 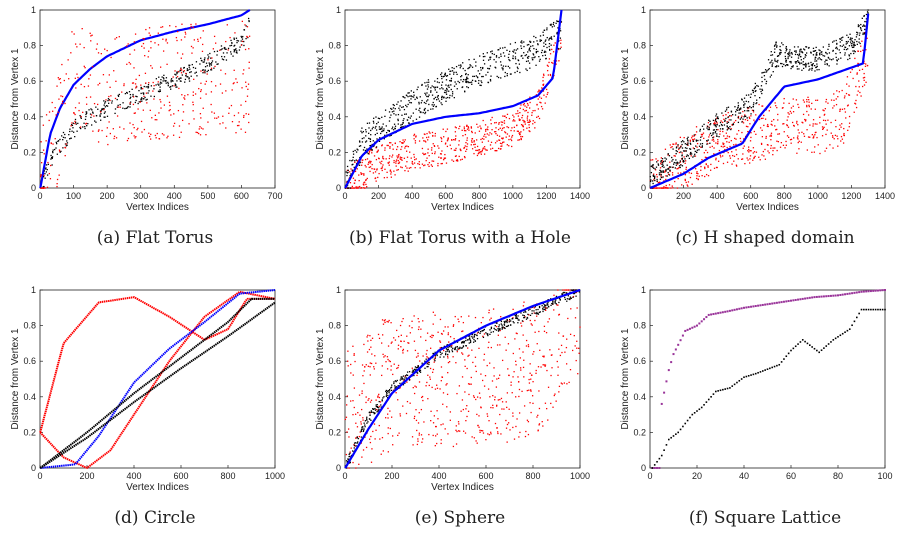 What do you see at coordinates (661, 455) in the screenshot?
I see `lattice-black-point` at bounding box center [661, 455].